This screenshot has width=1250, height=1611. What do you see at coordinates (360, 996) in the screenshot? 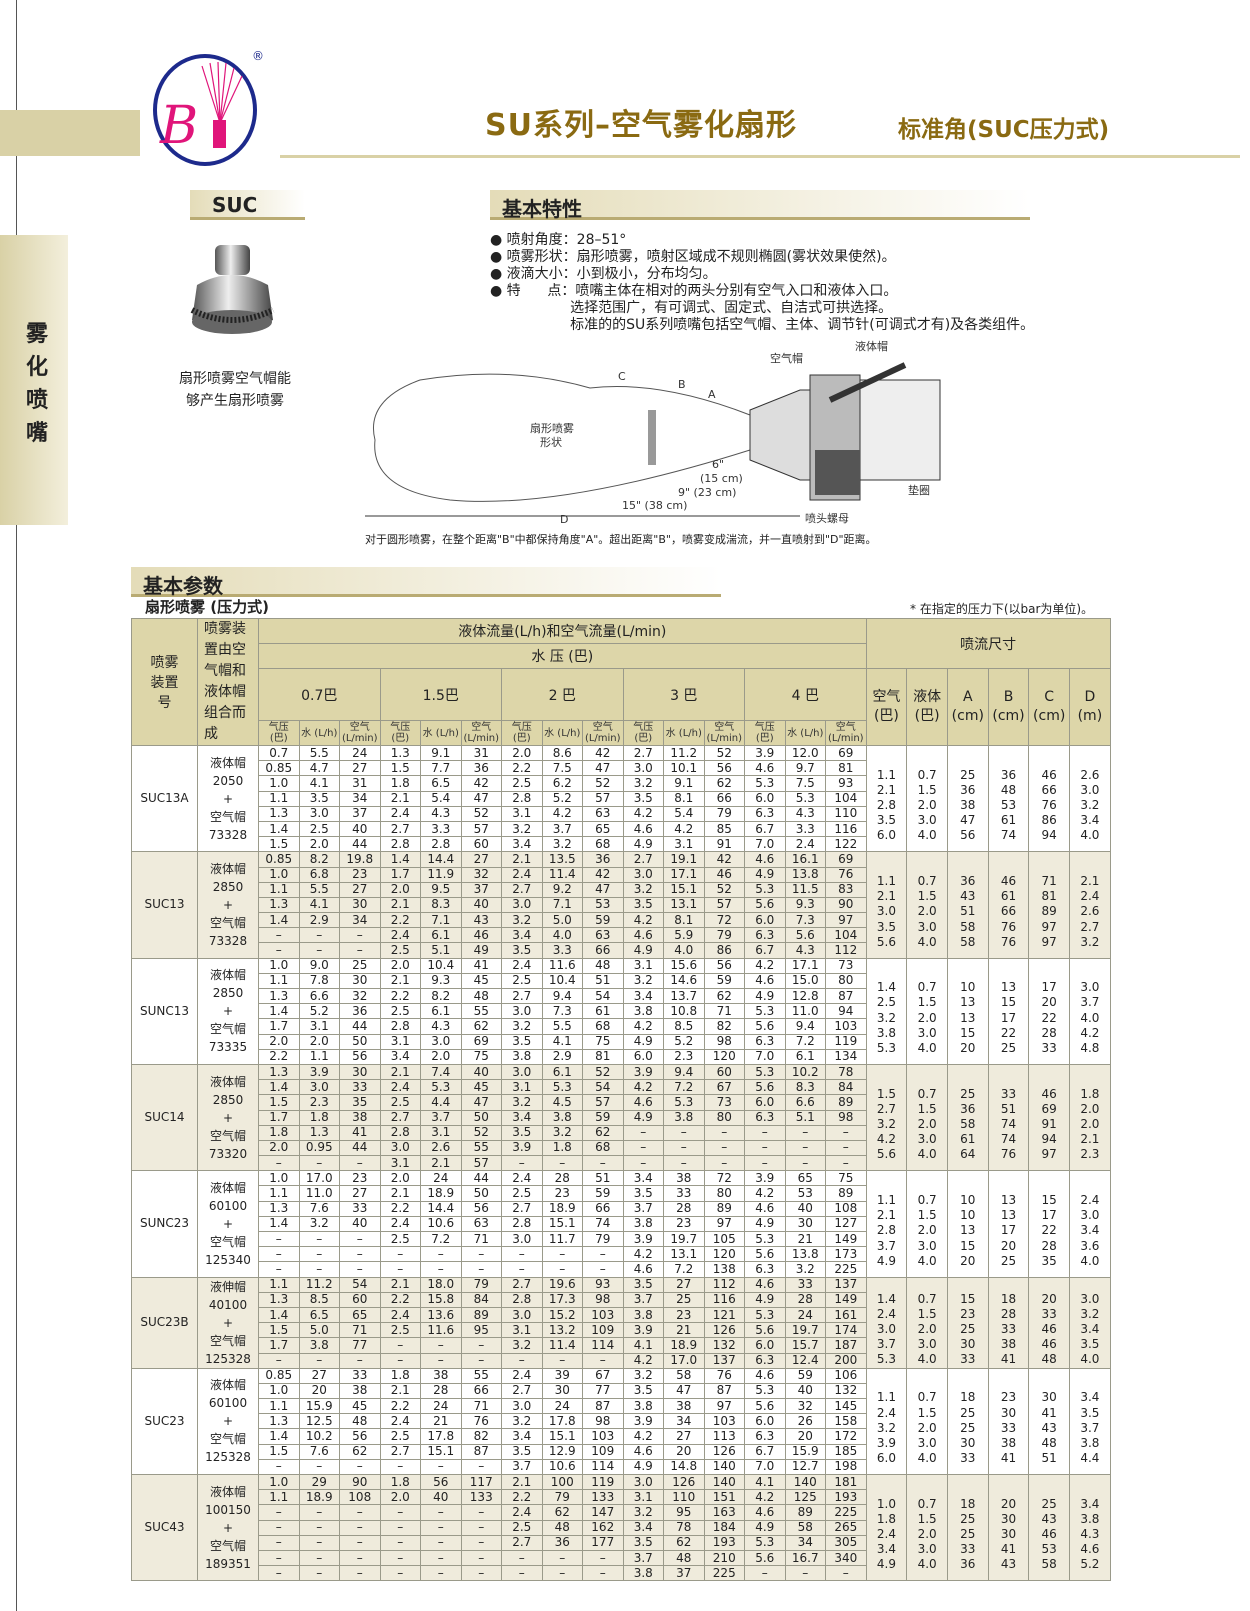
I see `flow-cell: 32` at bounding box center [360, 996].